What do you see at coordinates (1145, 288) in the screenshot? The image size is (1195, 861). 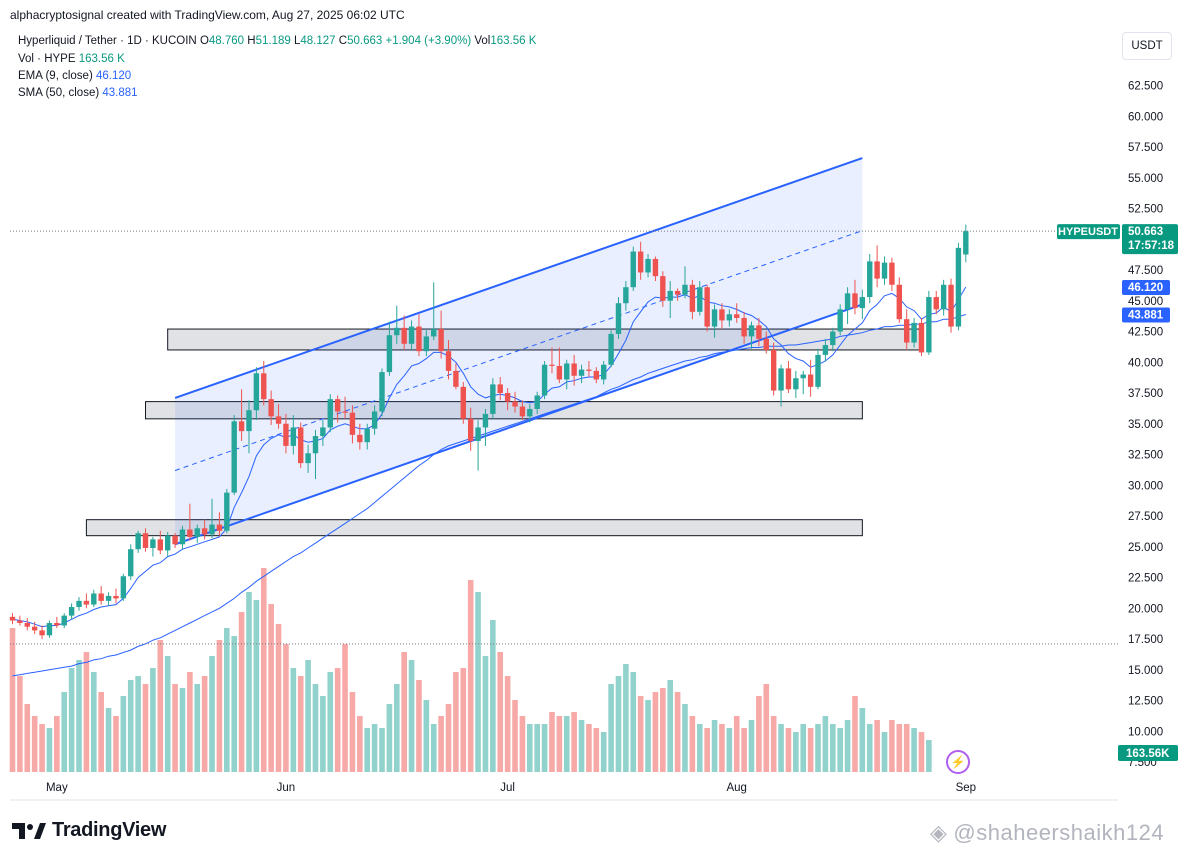 I see `ema-price-tag-label: 46.120` at bounding box center [1145, 288].